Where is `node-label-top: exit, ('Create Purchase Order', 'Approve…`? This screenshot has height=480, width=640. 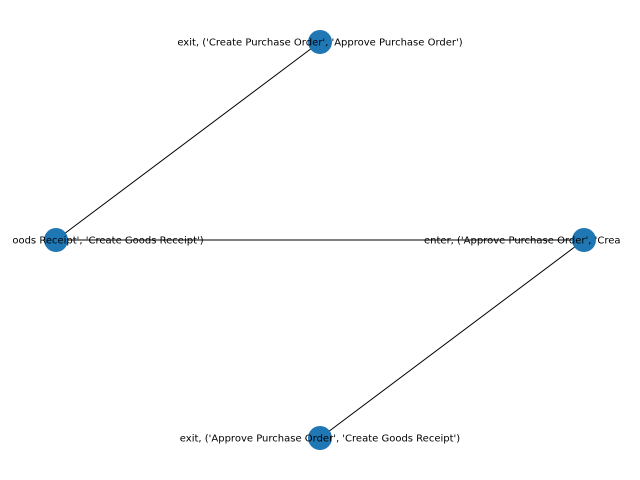 node-label-top: exit, ('Create Purchase Order', 'Approve… is located at coordinates (319, 43).